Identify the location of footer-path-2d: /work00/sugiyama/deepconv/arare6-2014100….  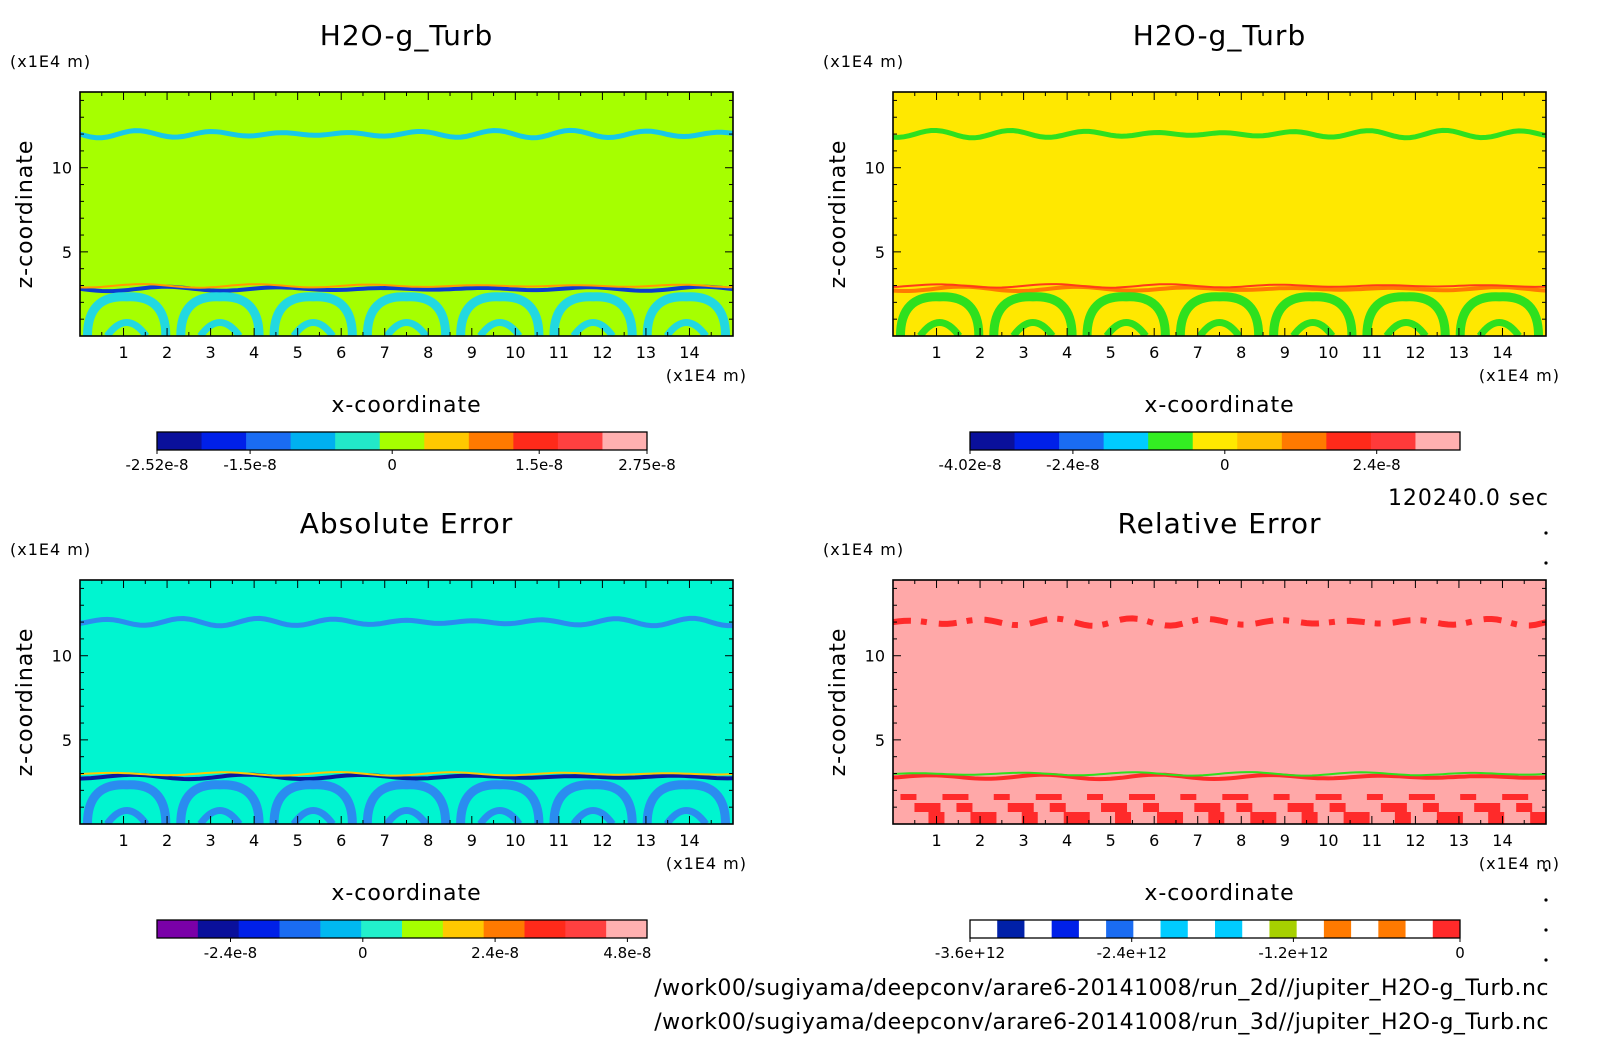
(1101, 988).